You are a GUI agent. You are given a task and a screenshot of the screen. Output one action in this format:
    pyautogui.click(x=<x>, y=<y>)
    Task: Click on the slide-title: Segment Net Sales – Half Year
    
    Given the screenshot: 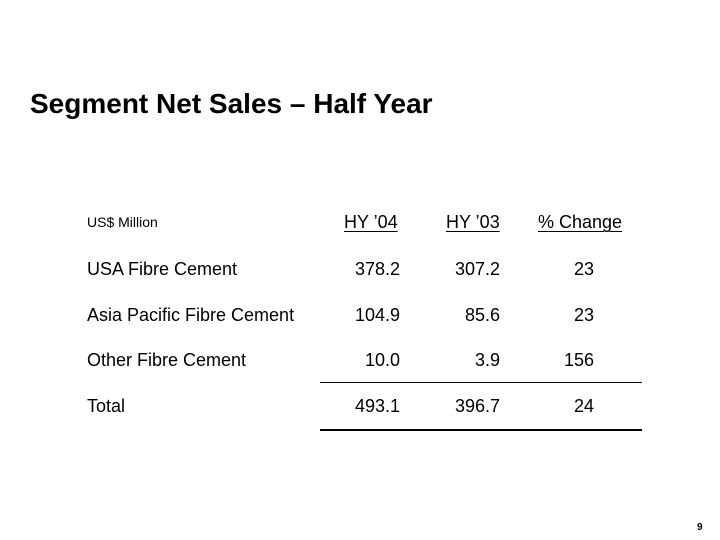 What is the action you would take?
    pyautogui.click(x=231, y=103)
    